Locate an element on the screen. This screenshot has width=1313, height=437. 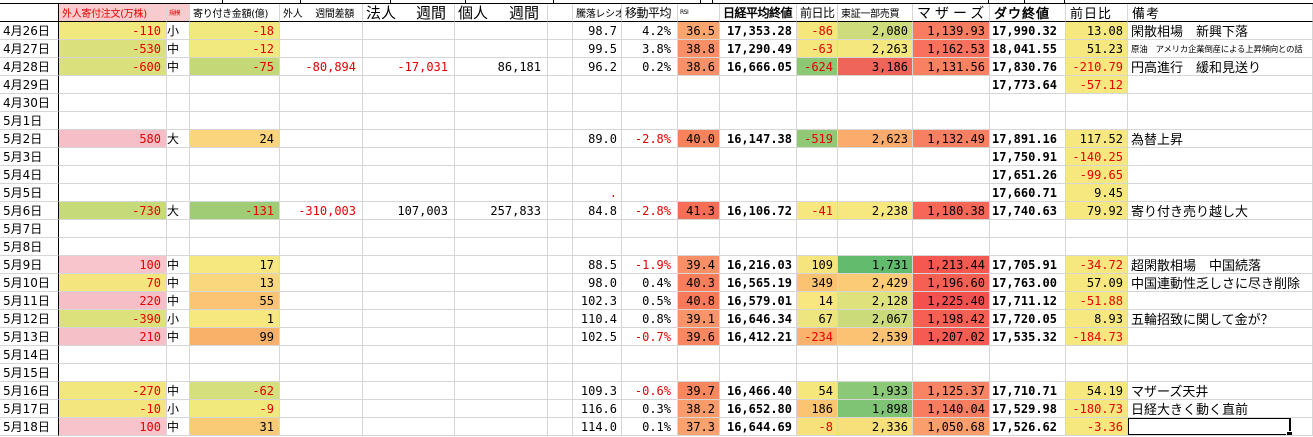
mothers-cell: 1,140.04 is located at coordinates (951, 409).